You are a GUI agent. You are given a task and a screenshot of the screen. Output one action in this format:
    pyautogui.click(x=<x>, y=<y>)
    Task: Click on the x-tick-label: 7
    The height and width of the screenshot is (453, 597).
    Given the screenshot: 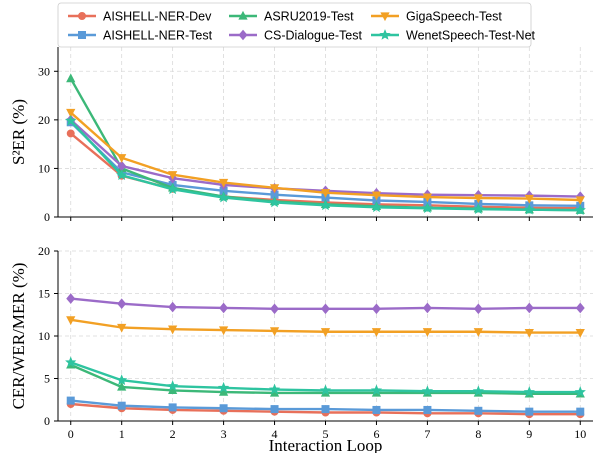 What is the action you would take?
    pyautogui.click(x=427, y=434)
    